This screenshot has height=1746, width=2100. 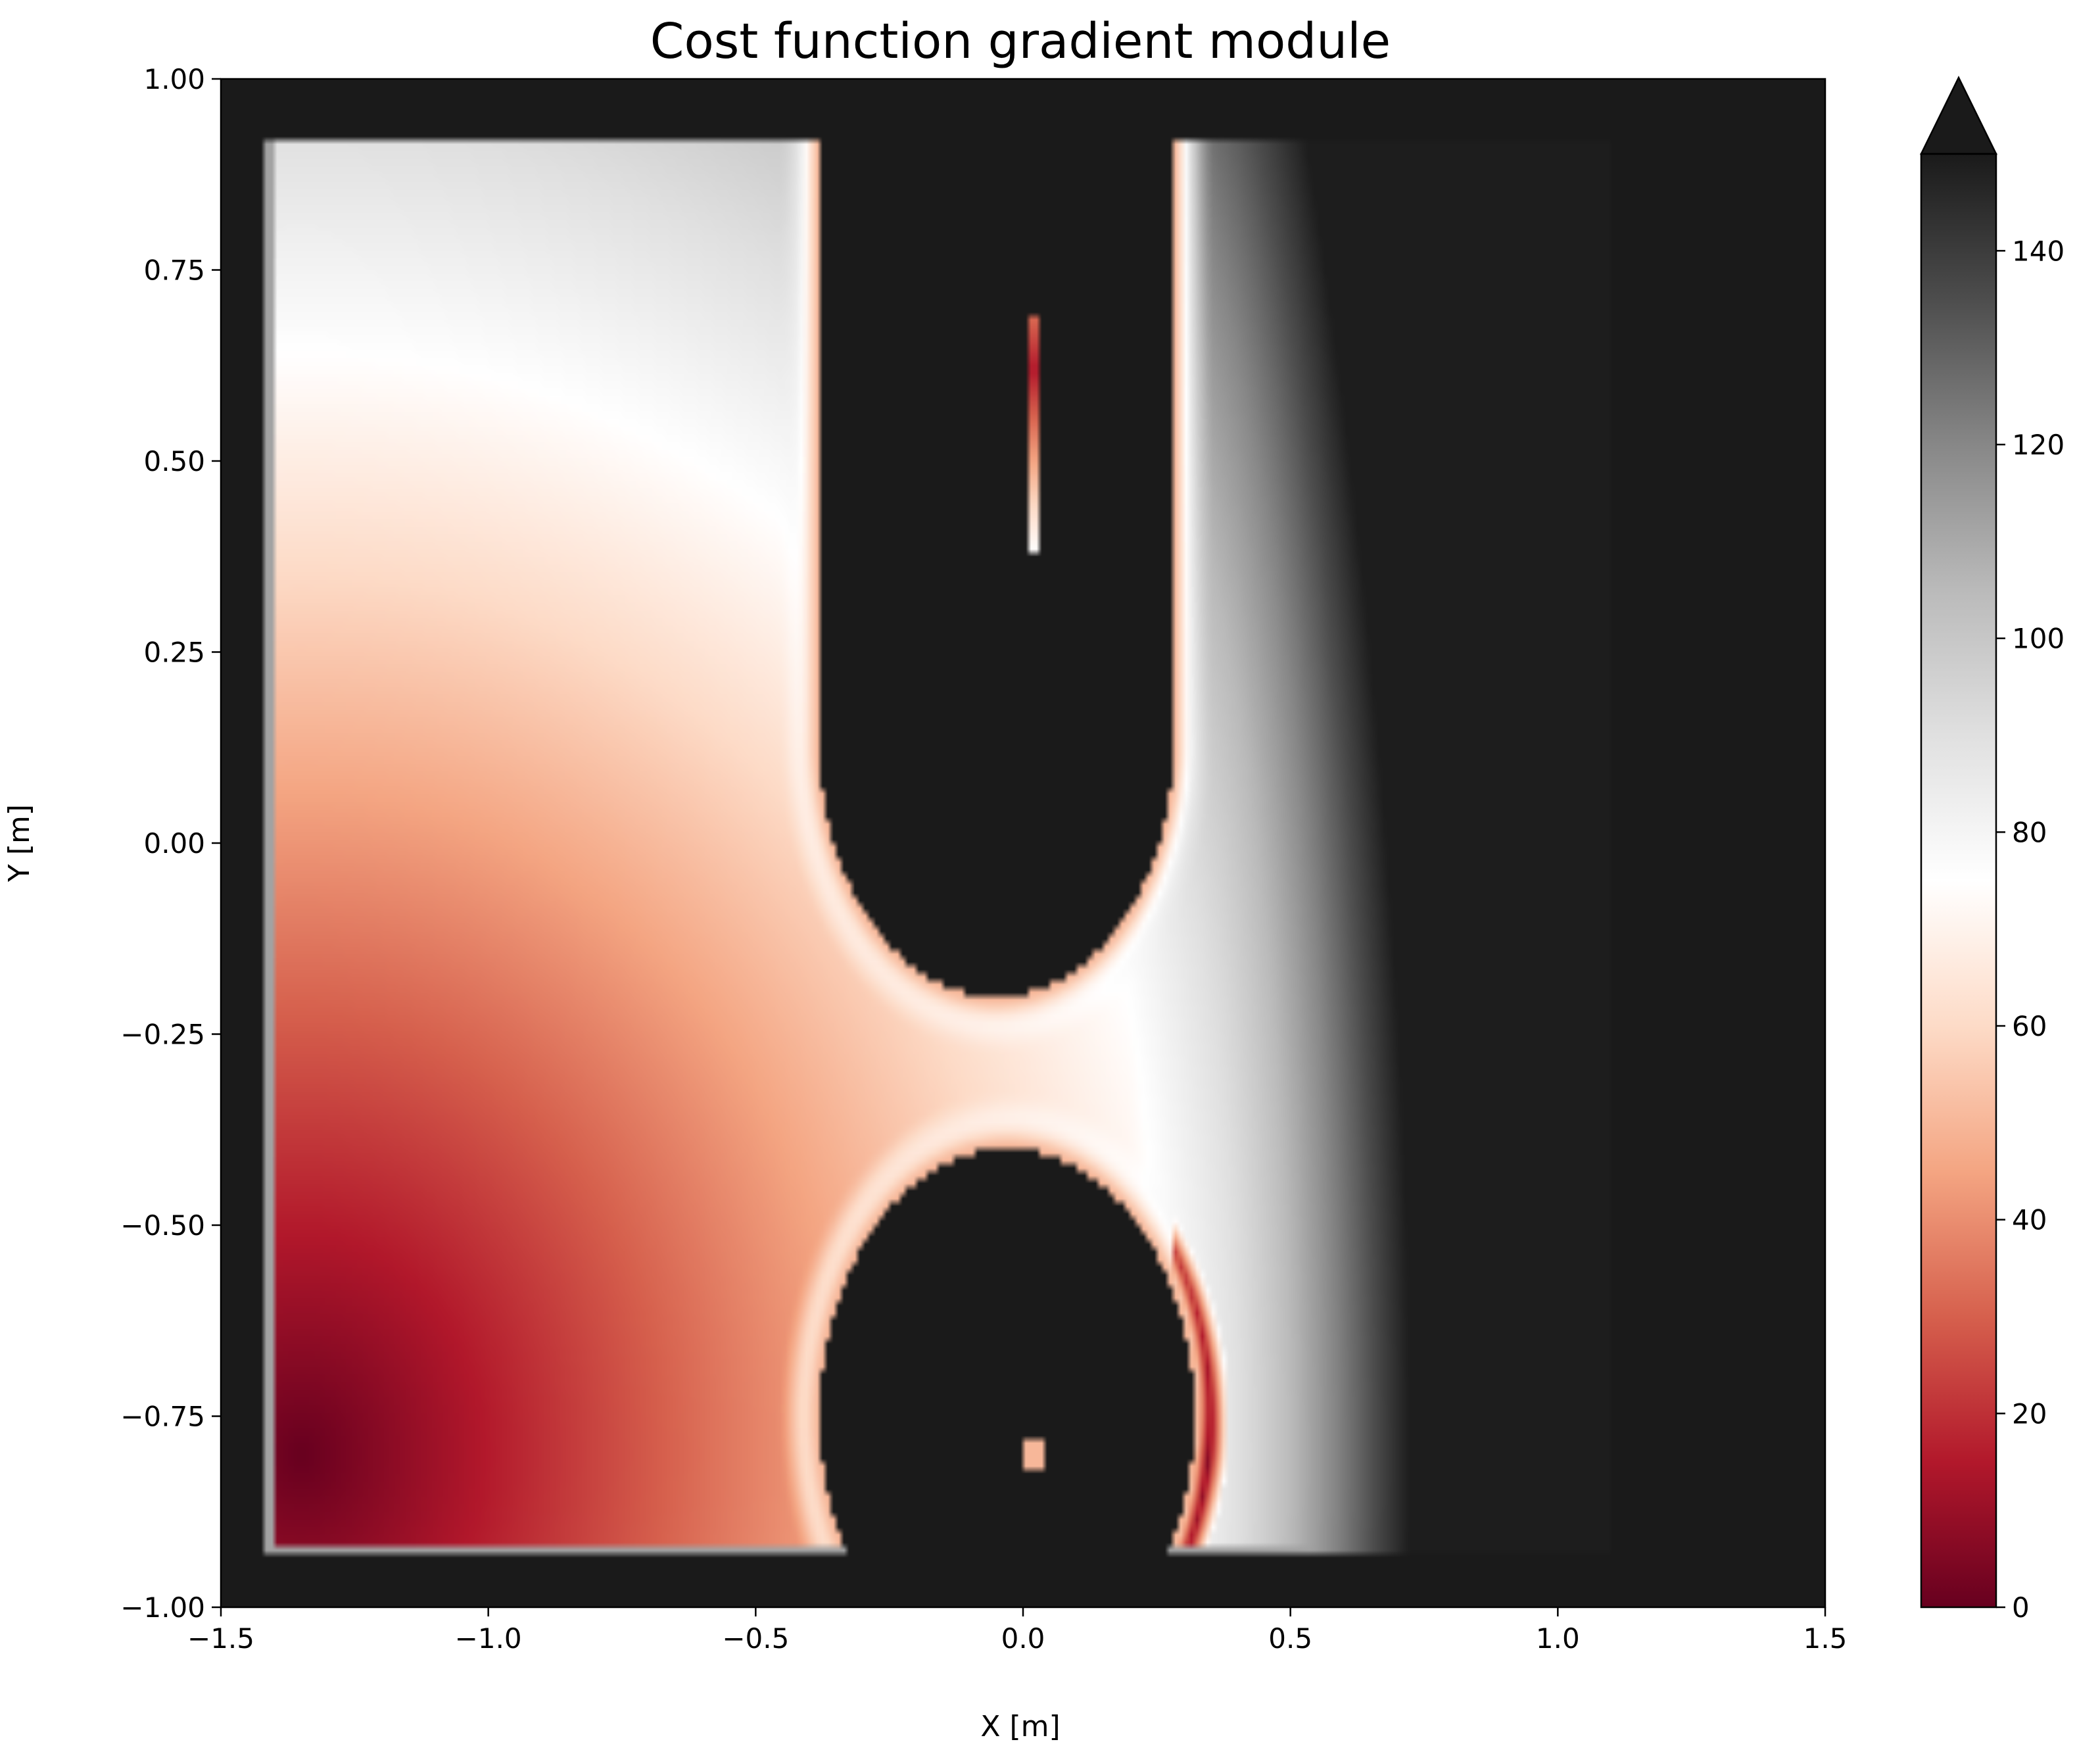 I want to click on y-tick-label: 1.00, so click(x=174, y=79).